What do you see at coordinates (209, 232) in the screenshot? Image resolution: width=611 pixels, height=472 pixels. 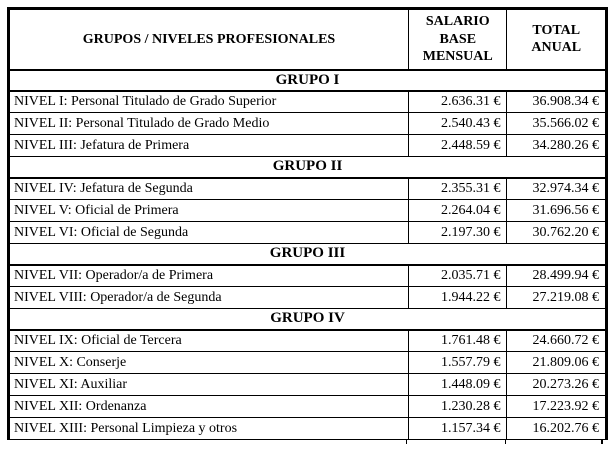 I see `level-cell: NIVEL VI: Oficial de Segunda` at bounding box center [209, 232].